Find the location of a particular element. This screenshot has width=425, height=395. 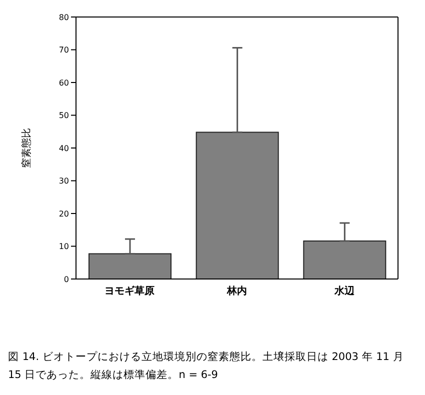

x-tick-label: ヨモギ草原 is located at coordinates (129, 291).